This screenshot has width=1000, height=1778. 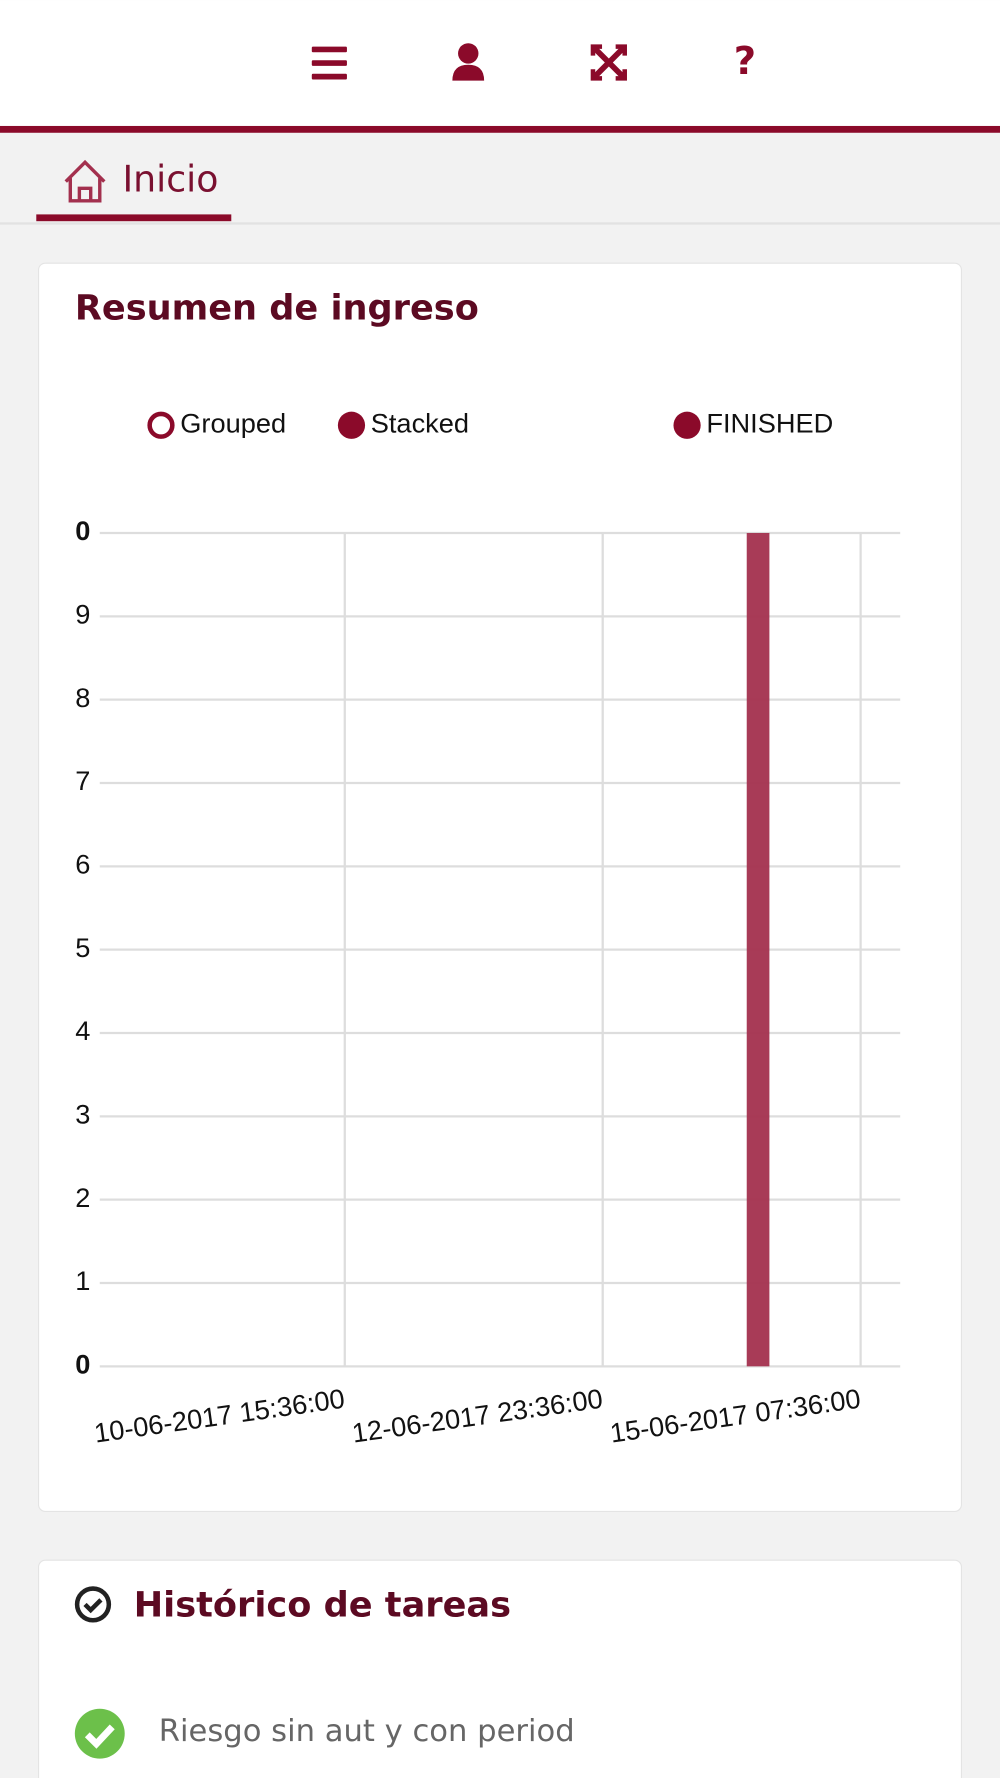 What do you see at coordinates (769, 422) in the screenshot?
I see `legend-label: FINISHED` at bounding box center [769, 422].